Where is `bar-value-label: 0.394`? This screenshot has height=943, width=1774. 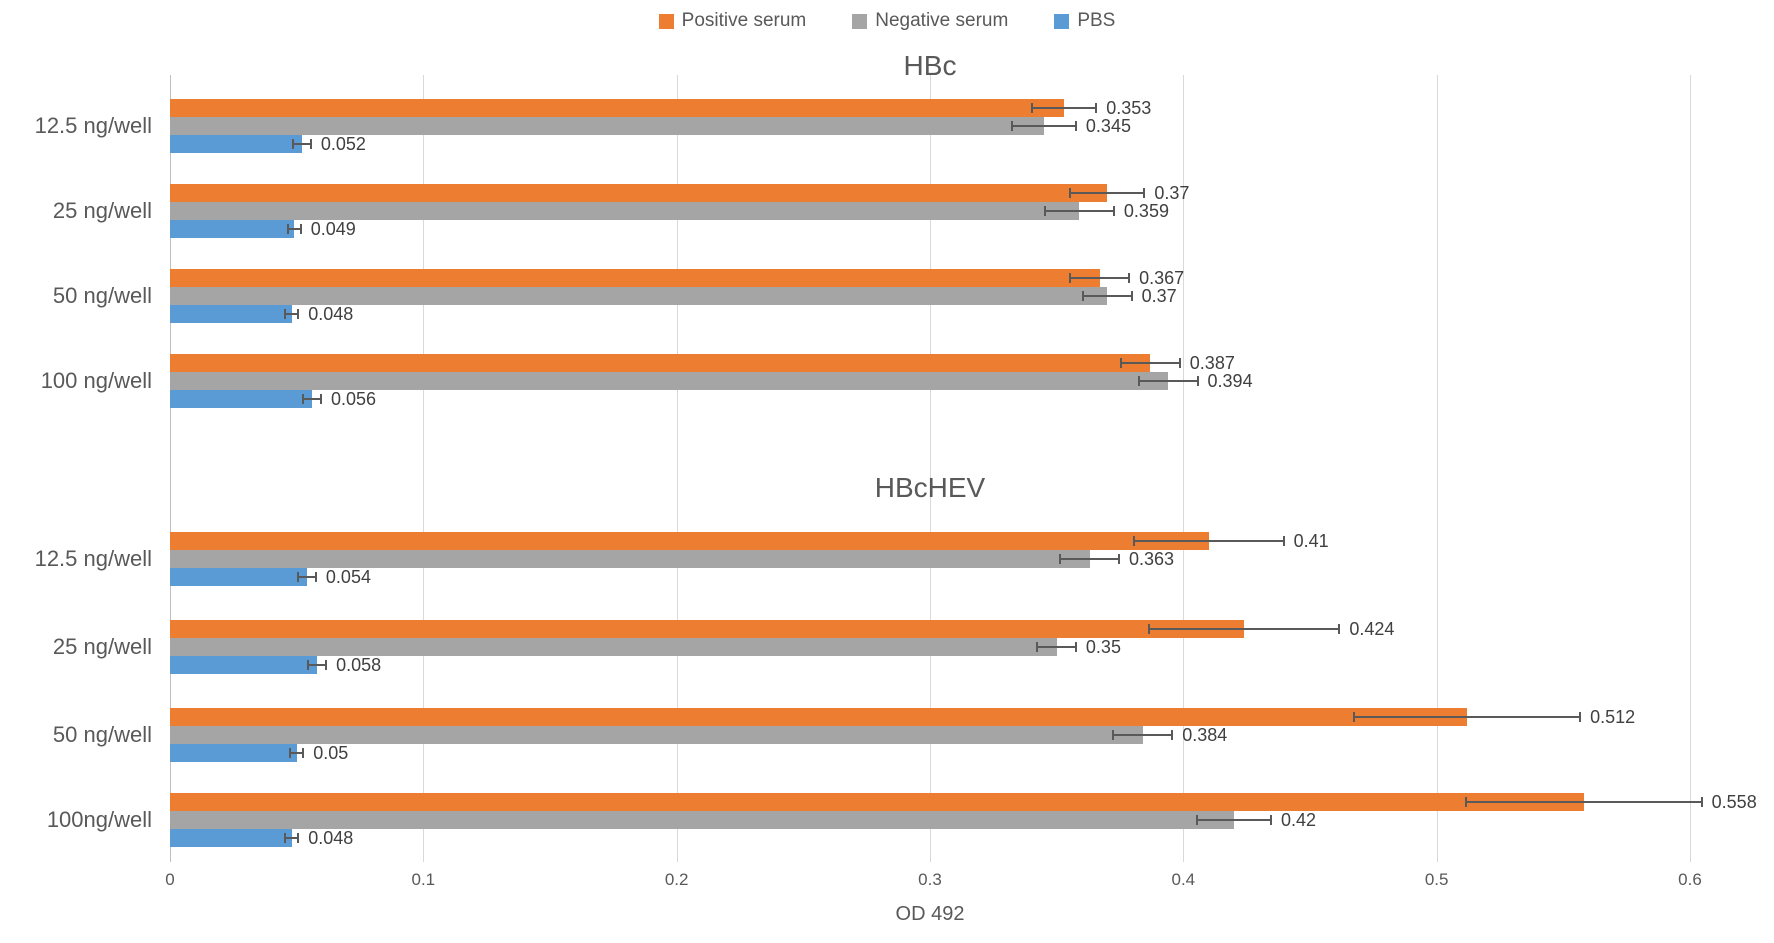 bar-value-label: 0.394 is located at coordinates (1230, 381).